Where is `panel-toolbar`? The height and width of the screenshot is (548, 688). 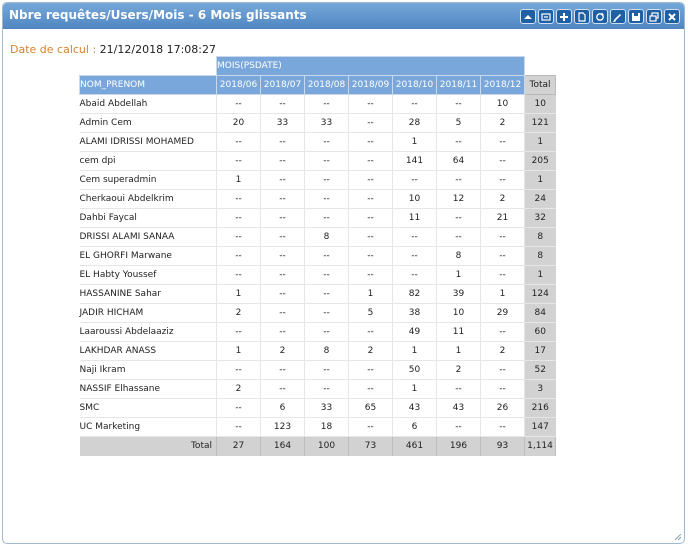
panel-toolbar is located at coordinates (600, 16).